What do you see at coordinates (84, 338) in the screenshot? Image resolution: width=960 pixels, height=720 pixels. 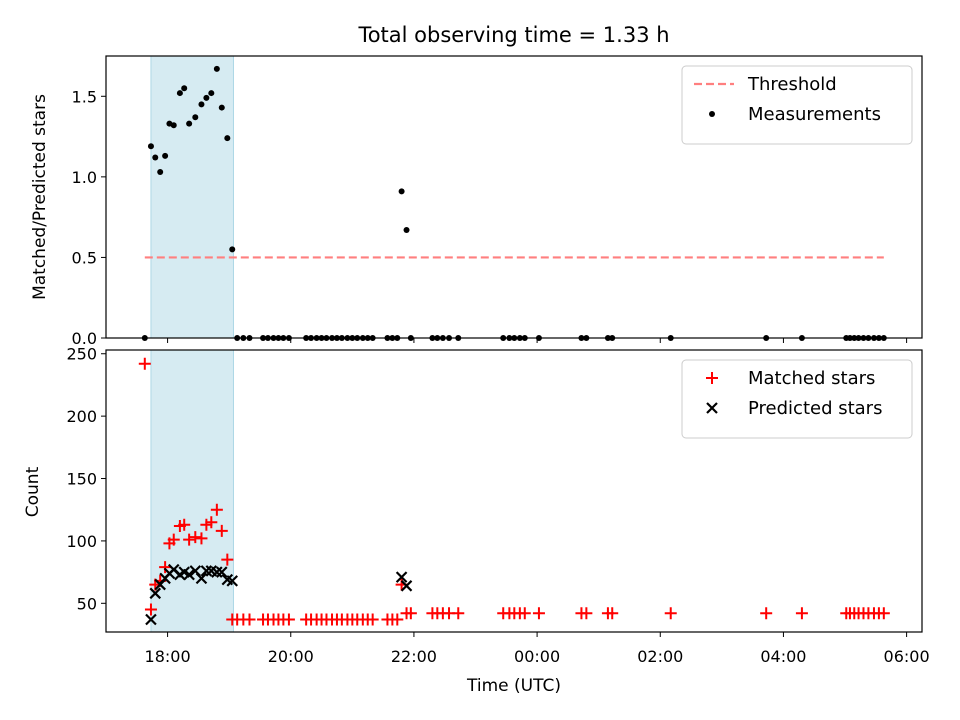 I see `top-y-tick-label: 0.0` at bounding box center [84, 338].